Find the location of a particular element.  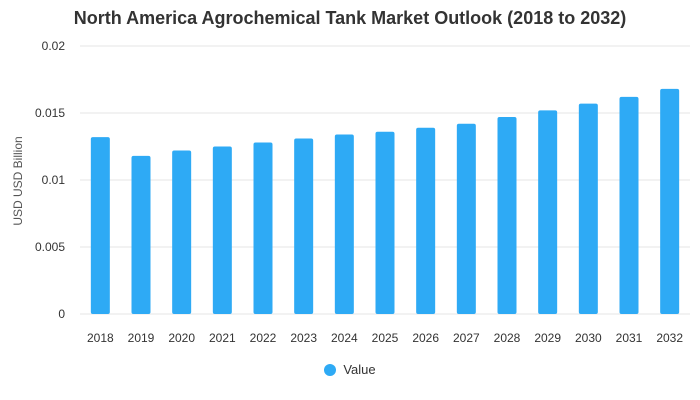

x-tick-label: 2020 is located at coordinates (181, 338).